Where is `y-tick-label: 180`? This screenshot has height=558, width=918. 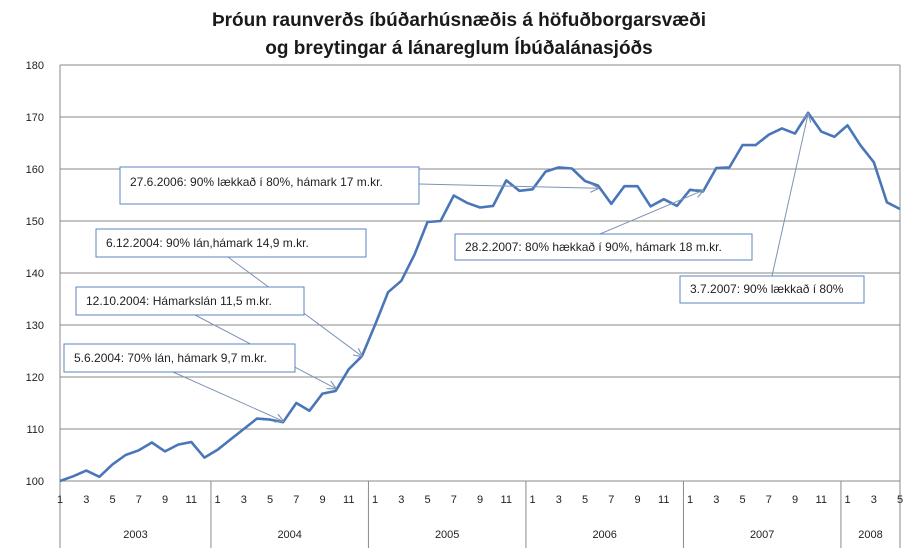
y-tick-label: 180 is located at coordinates (35, 66).